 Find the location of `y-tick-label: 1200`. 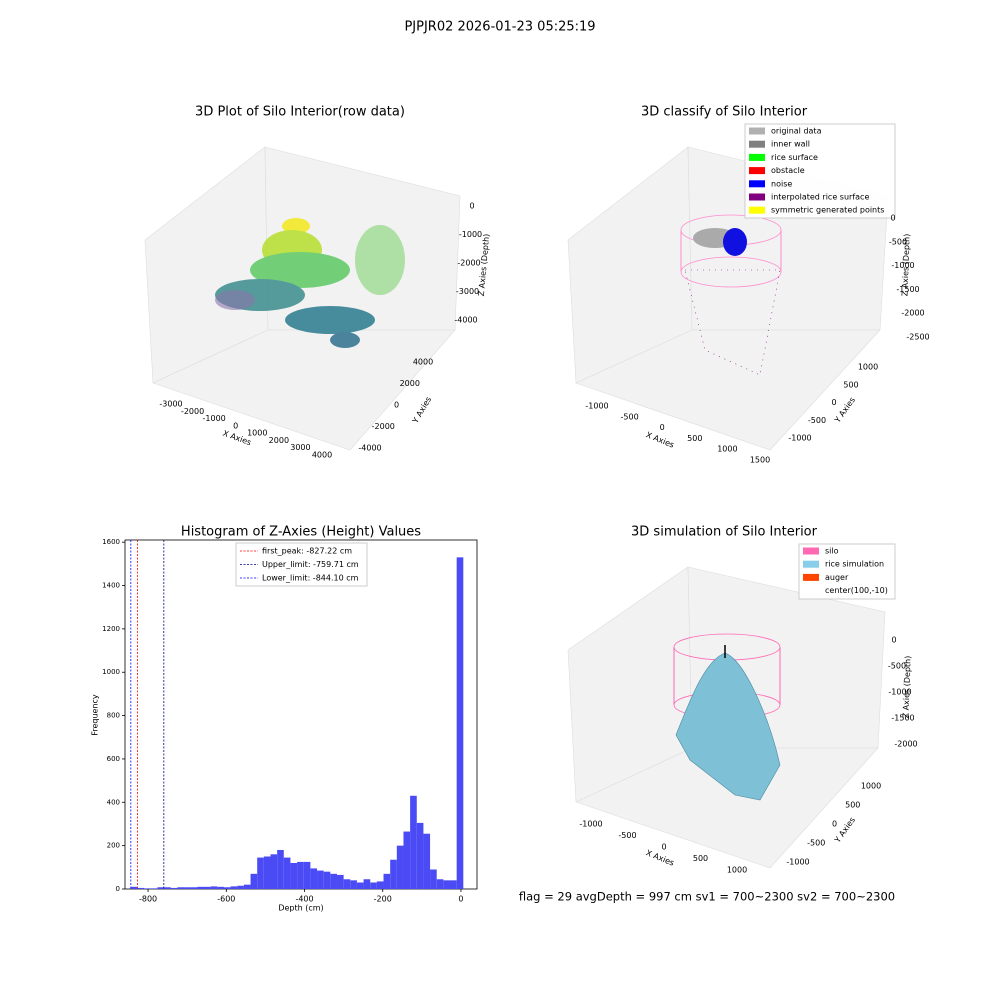

y-tick-label: 1200 is located at coordinates (111, 629).